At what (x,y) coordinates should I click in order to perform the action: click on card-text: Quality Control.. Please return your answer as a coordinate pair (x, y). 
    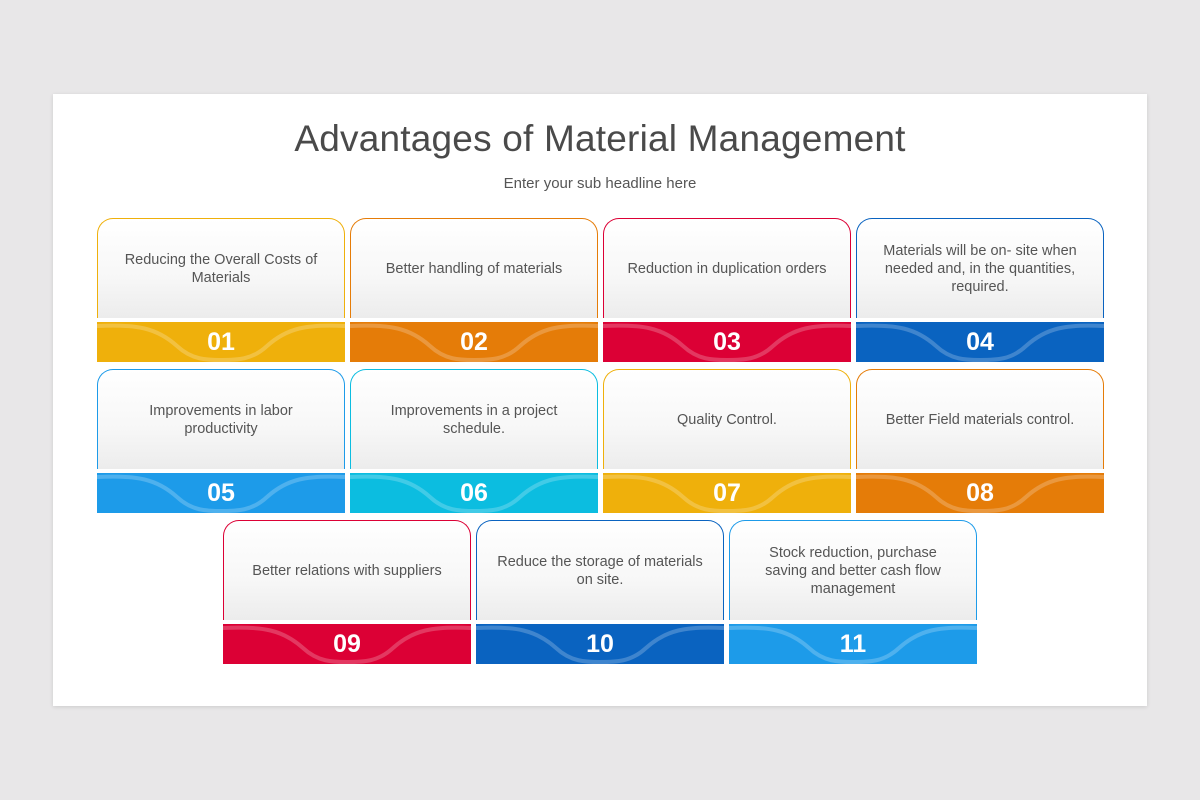
    Looking at the image, I should click on (727, 419).